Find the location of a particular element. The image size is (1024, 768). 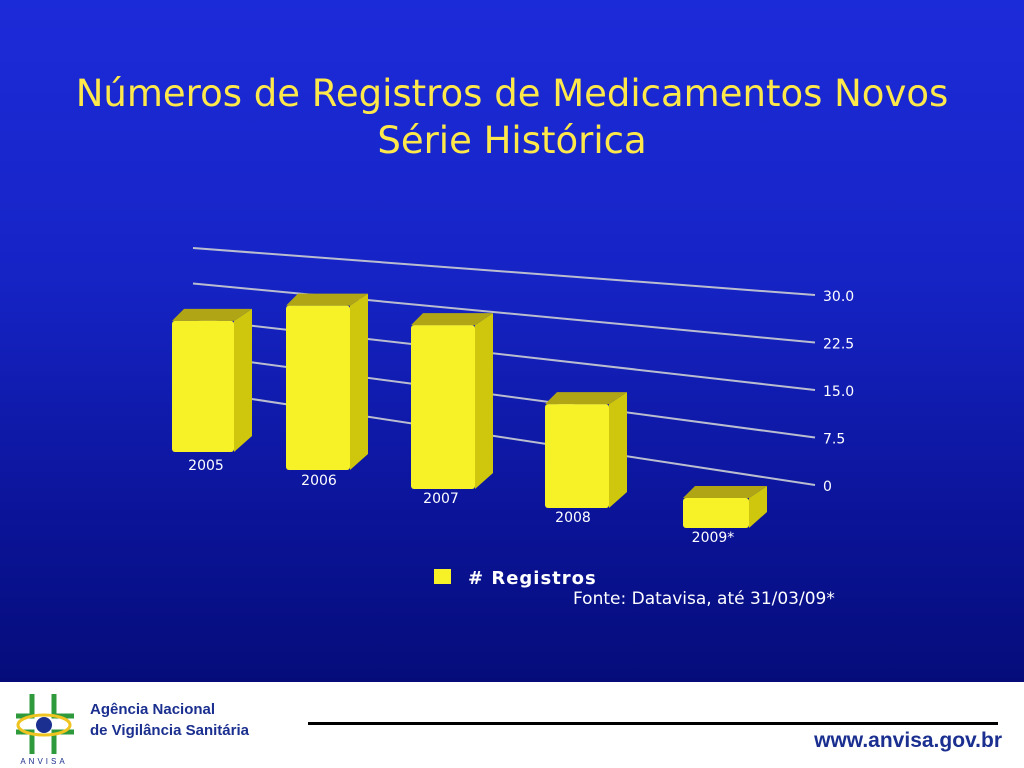

svg-text: ANVISA is located at coordinates (43, 761).